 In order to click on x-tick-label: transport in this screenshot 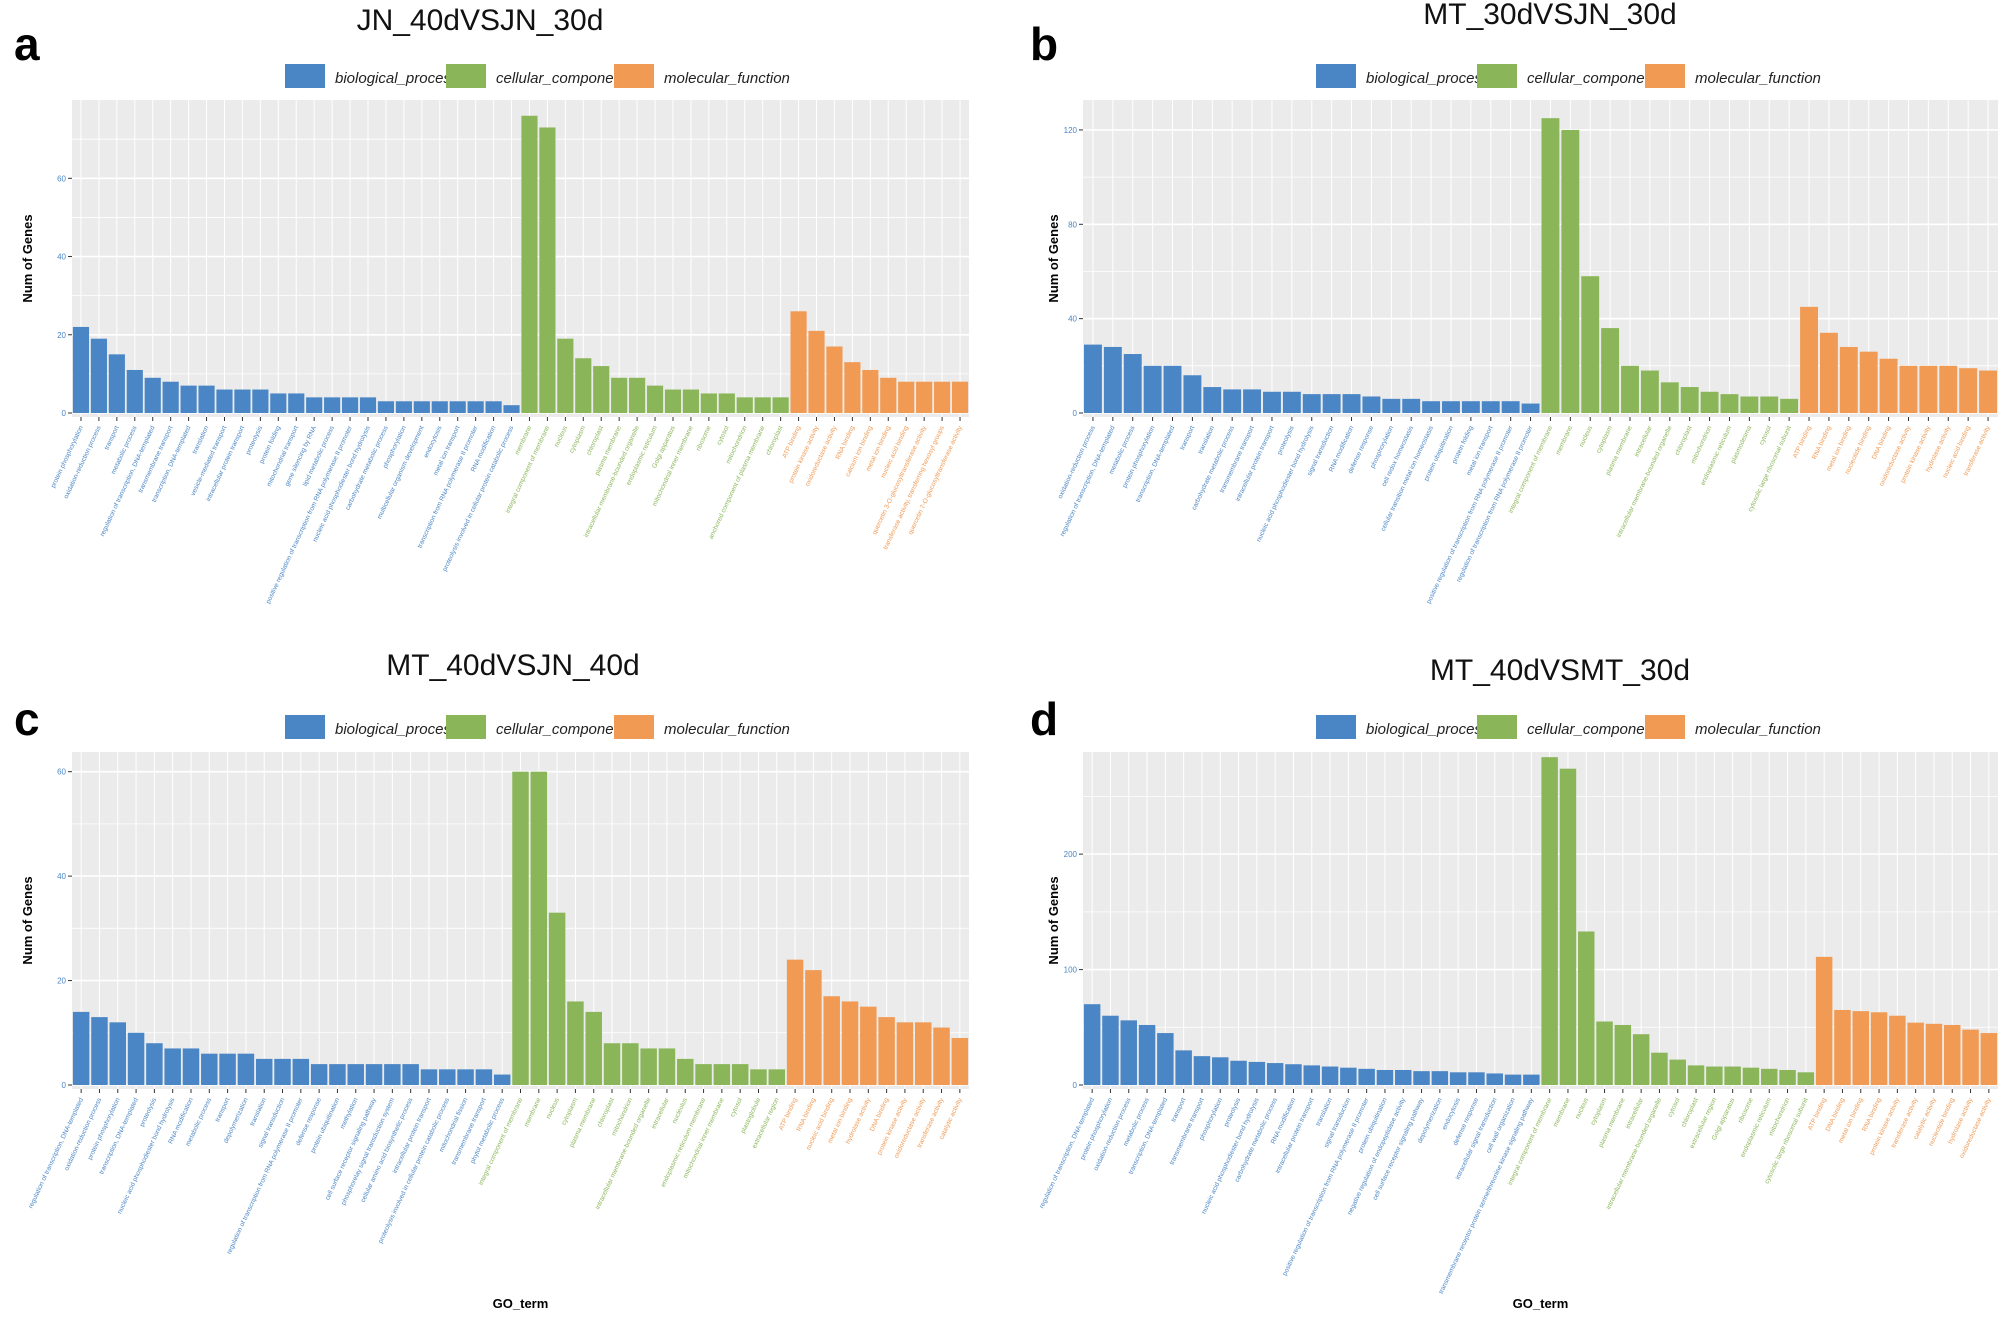, I will do `click(1187, 438)`.